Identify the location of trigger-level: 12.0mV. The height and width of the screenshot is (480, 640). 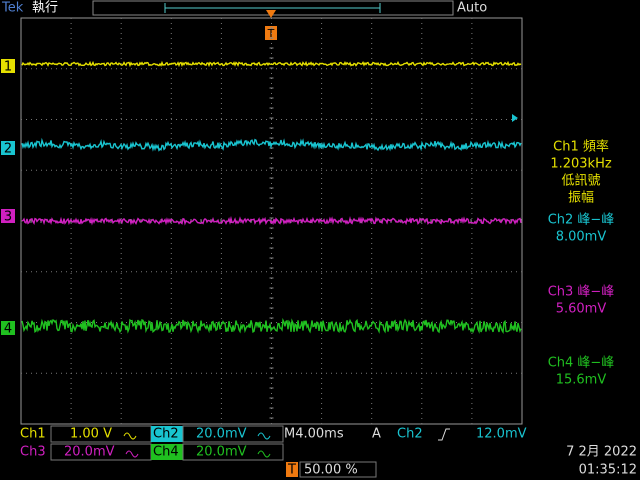
(501, 434).